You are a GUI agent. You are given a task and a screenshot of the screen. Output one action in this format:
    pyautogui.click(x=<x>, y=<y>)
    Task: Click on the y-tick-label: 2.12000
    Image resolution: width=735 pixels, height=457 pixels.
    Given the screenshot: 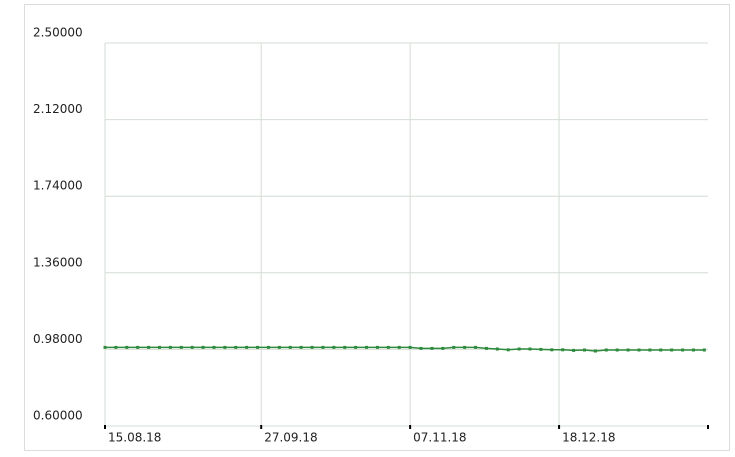 What is the action you would take?
    pyautogui.click(x=58, y=109)
    